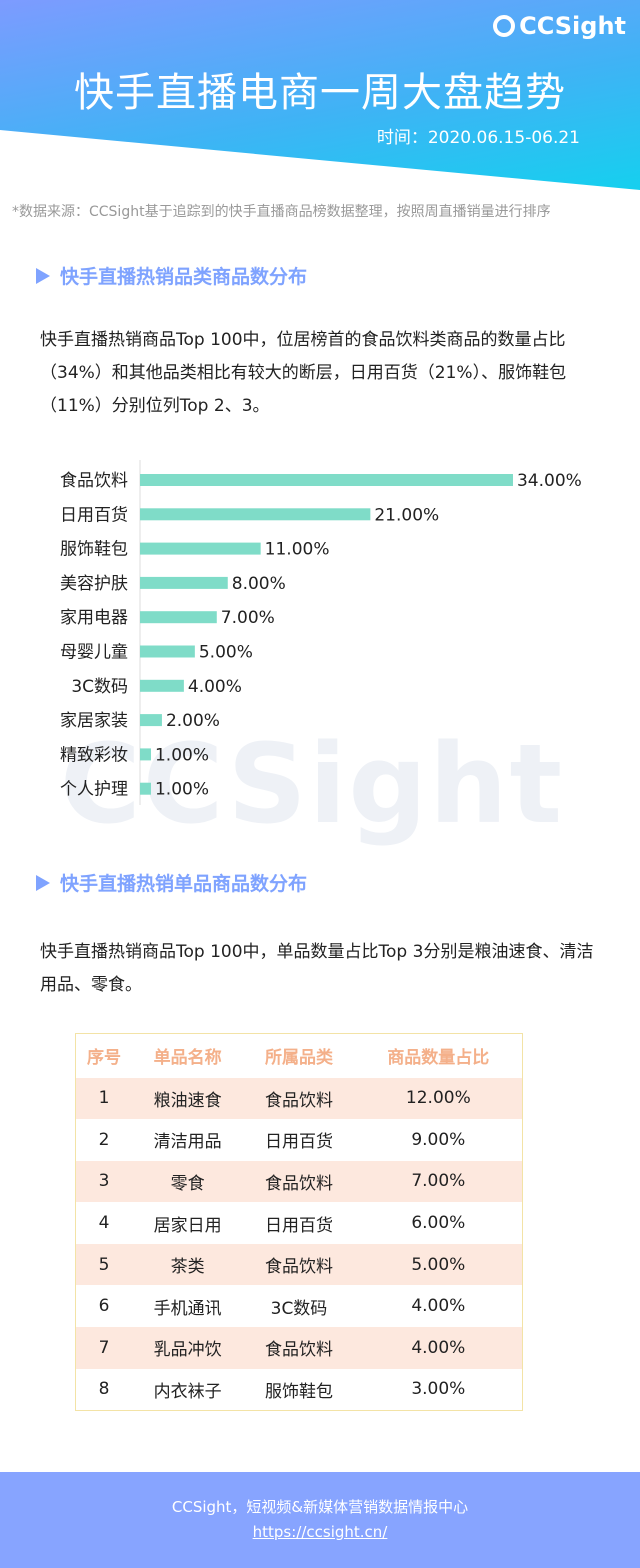  What do you see at coordinates (320, 1532) in the screenshot?
I see `footer-link: https://ccsight.cn/` at bounding box center [320, 1532].